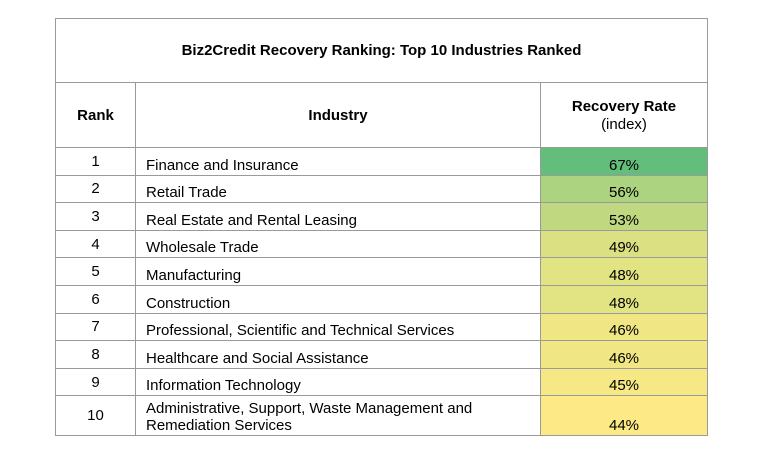  Describe the element at coordinates (338, 271) in the screenshot. I see `industry-cell: Manufacturing` at that location.